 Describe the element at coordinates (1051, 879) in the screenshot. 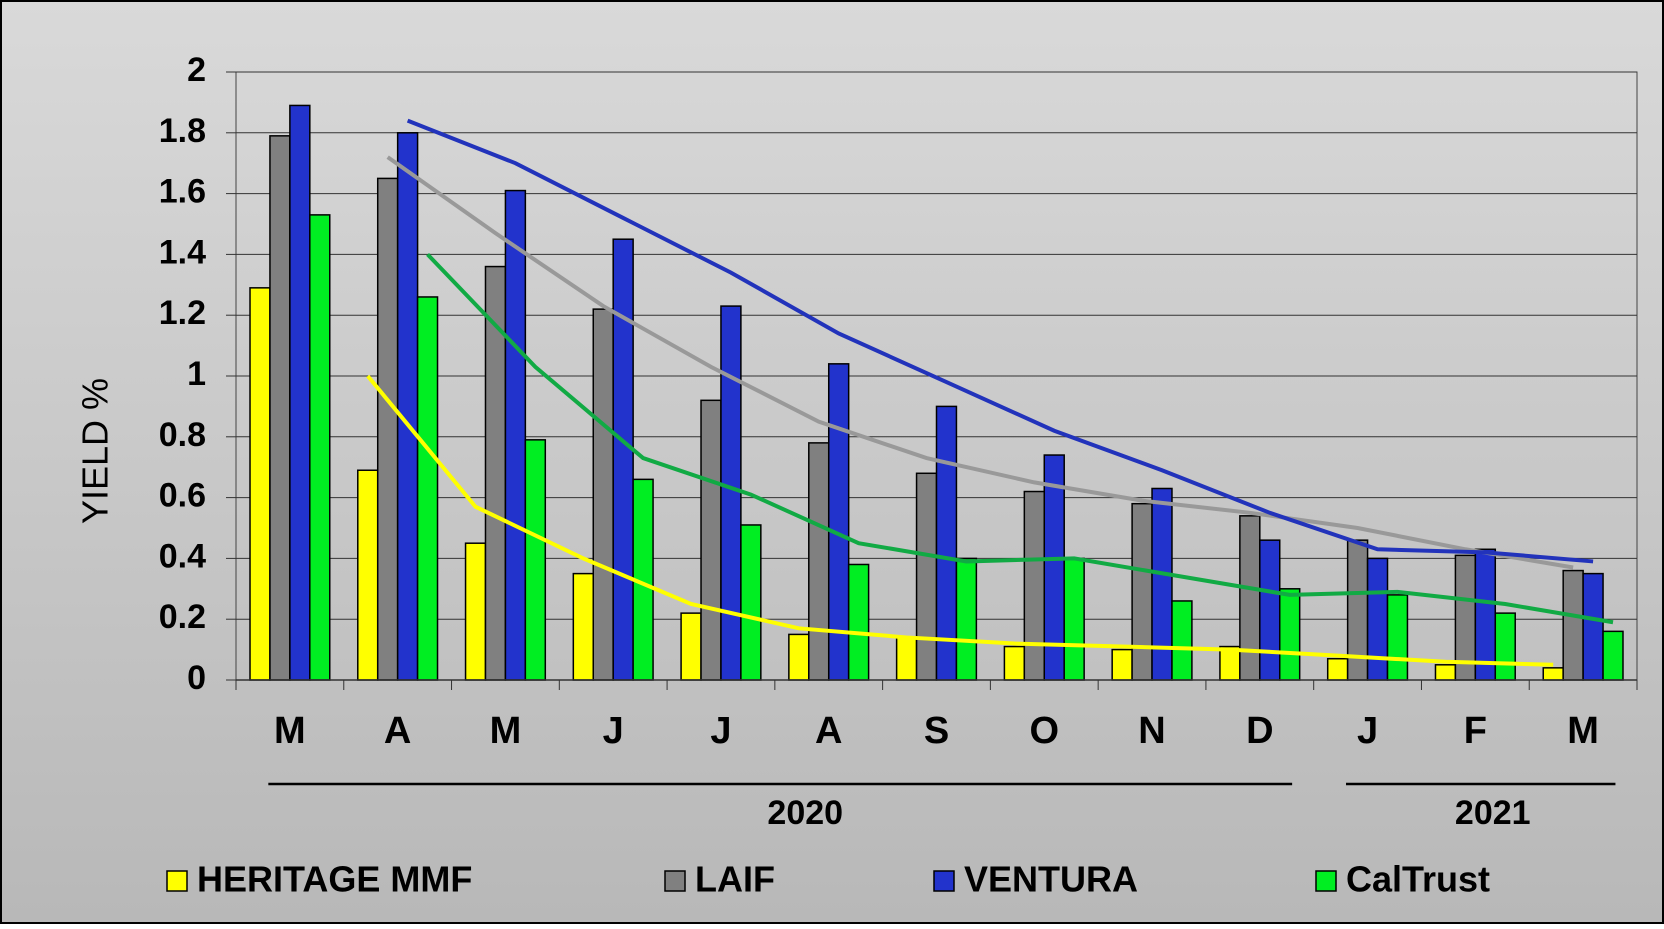

I see `legend-label: VENTURA` at that location.